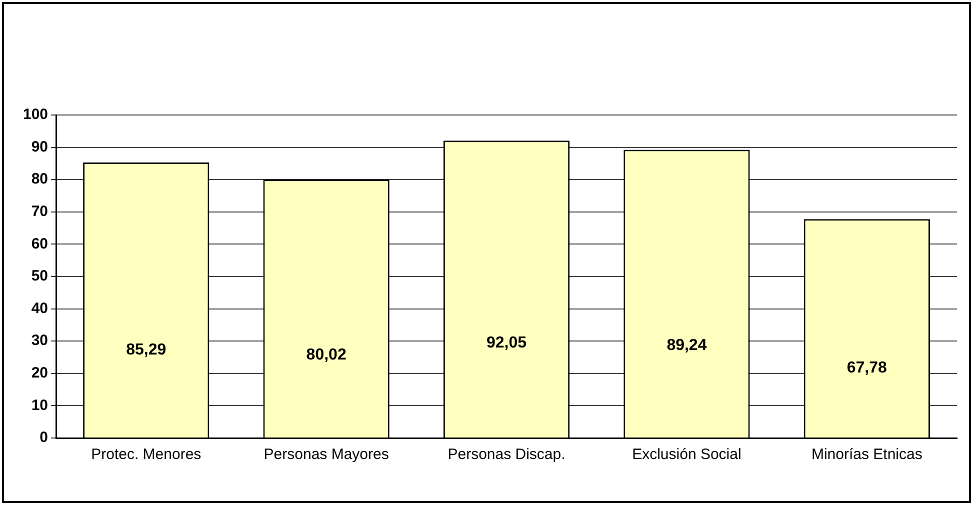 This screenshot has width=975, height=507. Describe the element at coordinates (39, 179) in the screenshot. I see `y-tick-label: 80` at that location.